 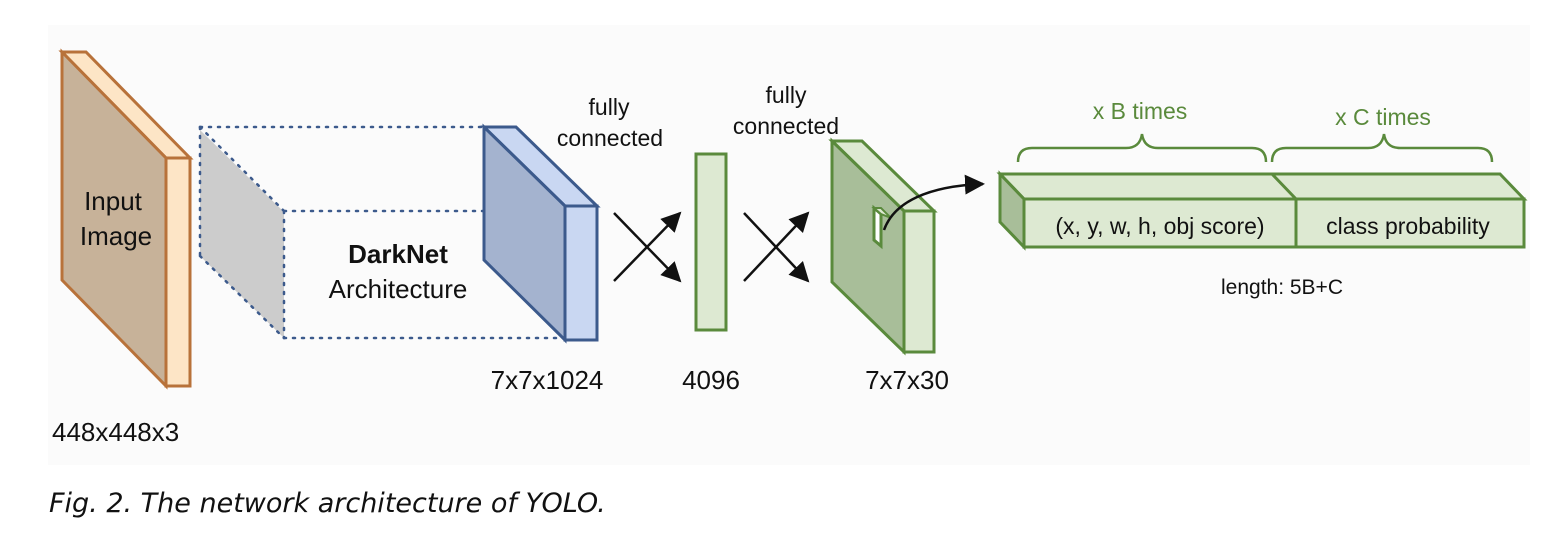 What do you see at coordinates (398, 254) in the screenshot?
I see `darknet-name: DarkNet` at bounding box center [398, 254].